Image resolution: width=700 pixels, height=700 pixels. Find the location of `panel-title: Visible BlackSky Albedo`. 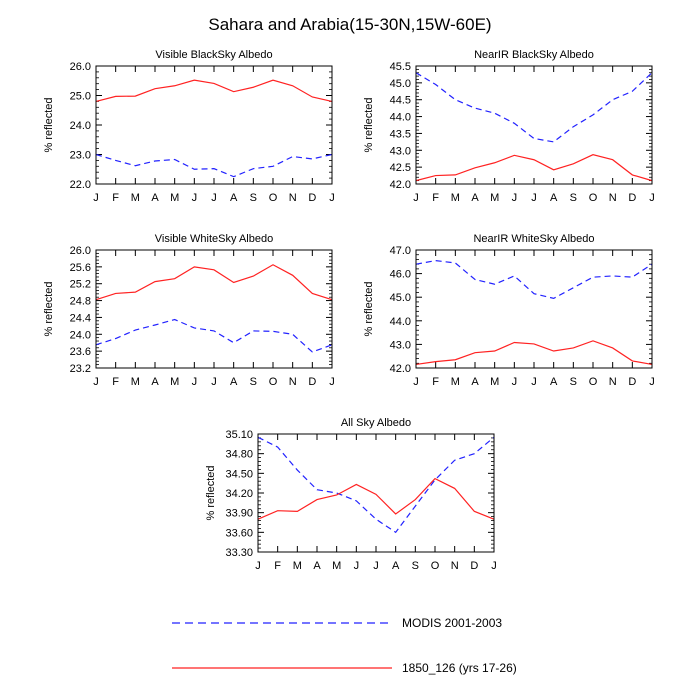

panel-title: Visible BlackSky Albedo is located at coordinates (213, 55).